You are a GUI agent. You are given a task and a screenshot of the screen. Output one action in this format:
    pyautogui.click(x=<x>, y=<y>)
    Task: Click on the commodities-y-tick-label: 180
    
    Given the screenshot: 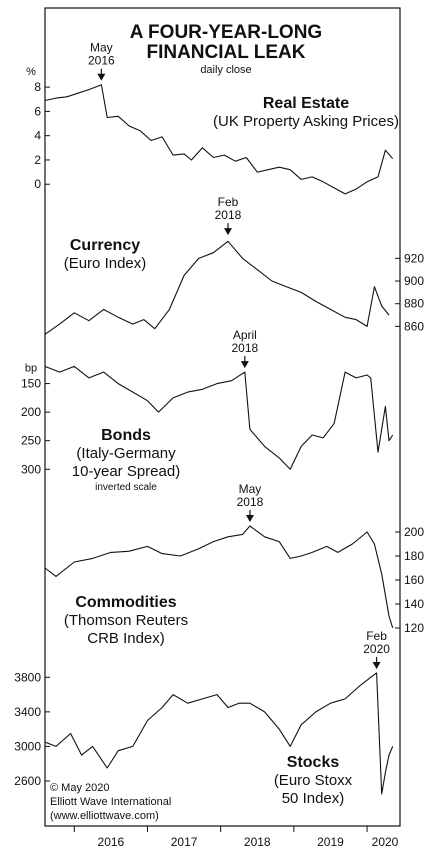 What is the action you would take?
    pyautogui.click(x=414, y=556)
    